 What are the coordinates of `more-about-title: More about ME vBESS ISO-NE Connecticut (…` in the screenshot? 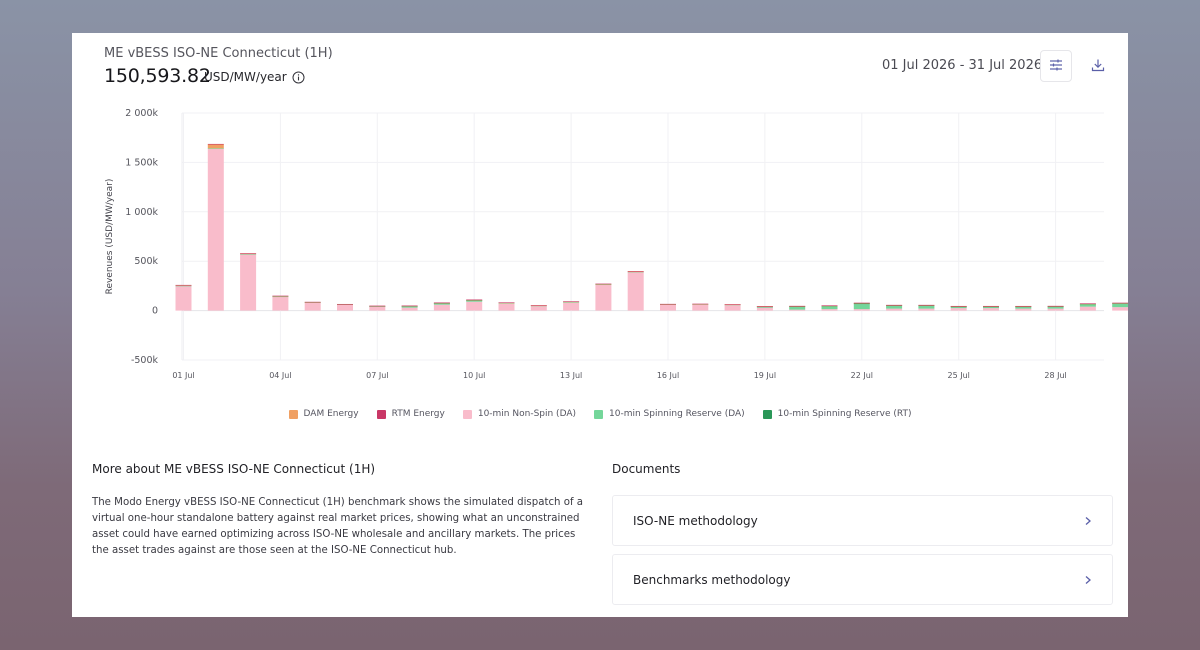 It's located at (234, 469).